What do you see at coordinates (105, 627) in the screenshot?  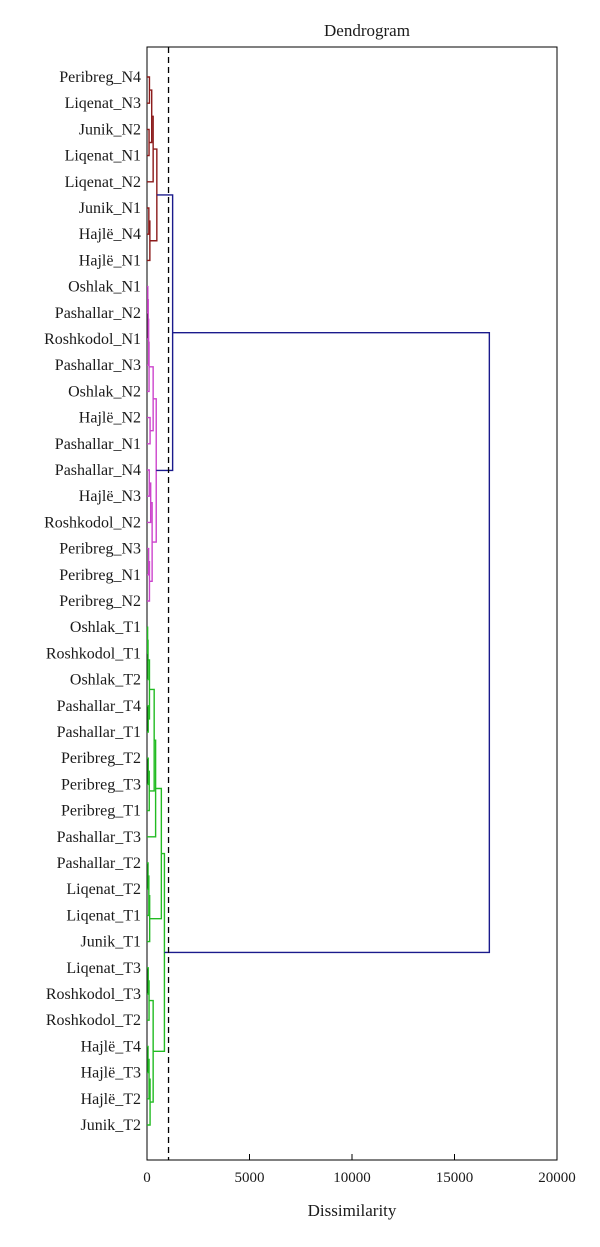 I see `leaf-label: Oshlak_T1` at bounding box center [105, 627].